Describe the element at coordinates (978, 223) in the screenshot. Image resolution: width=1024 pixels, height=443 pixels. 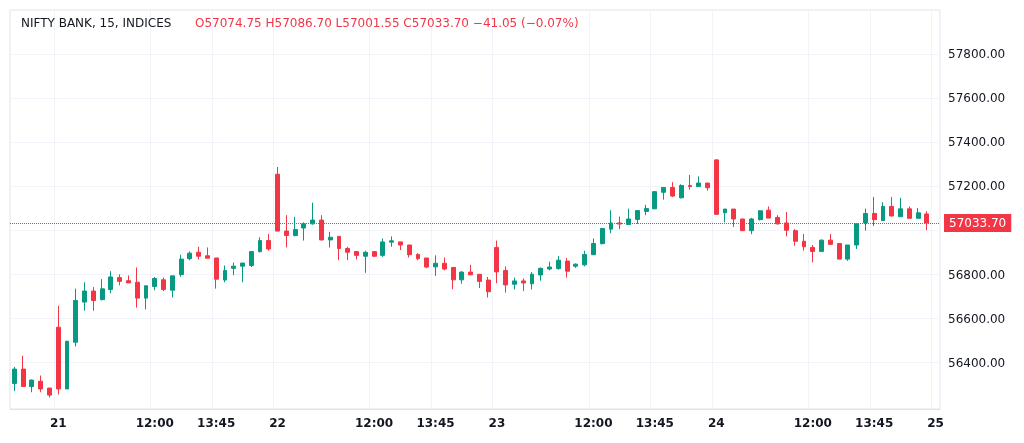
I see `ref-line-label: 57033.70` at that location.